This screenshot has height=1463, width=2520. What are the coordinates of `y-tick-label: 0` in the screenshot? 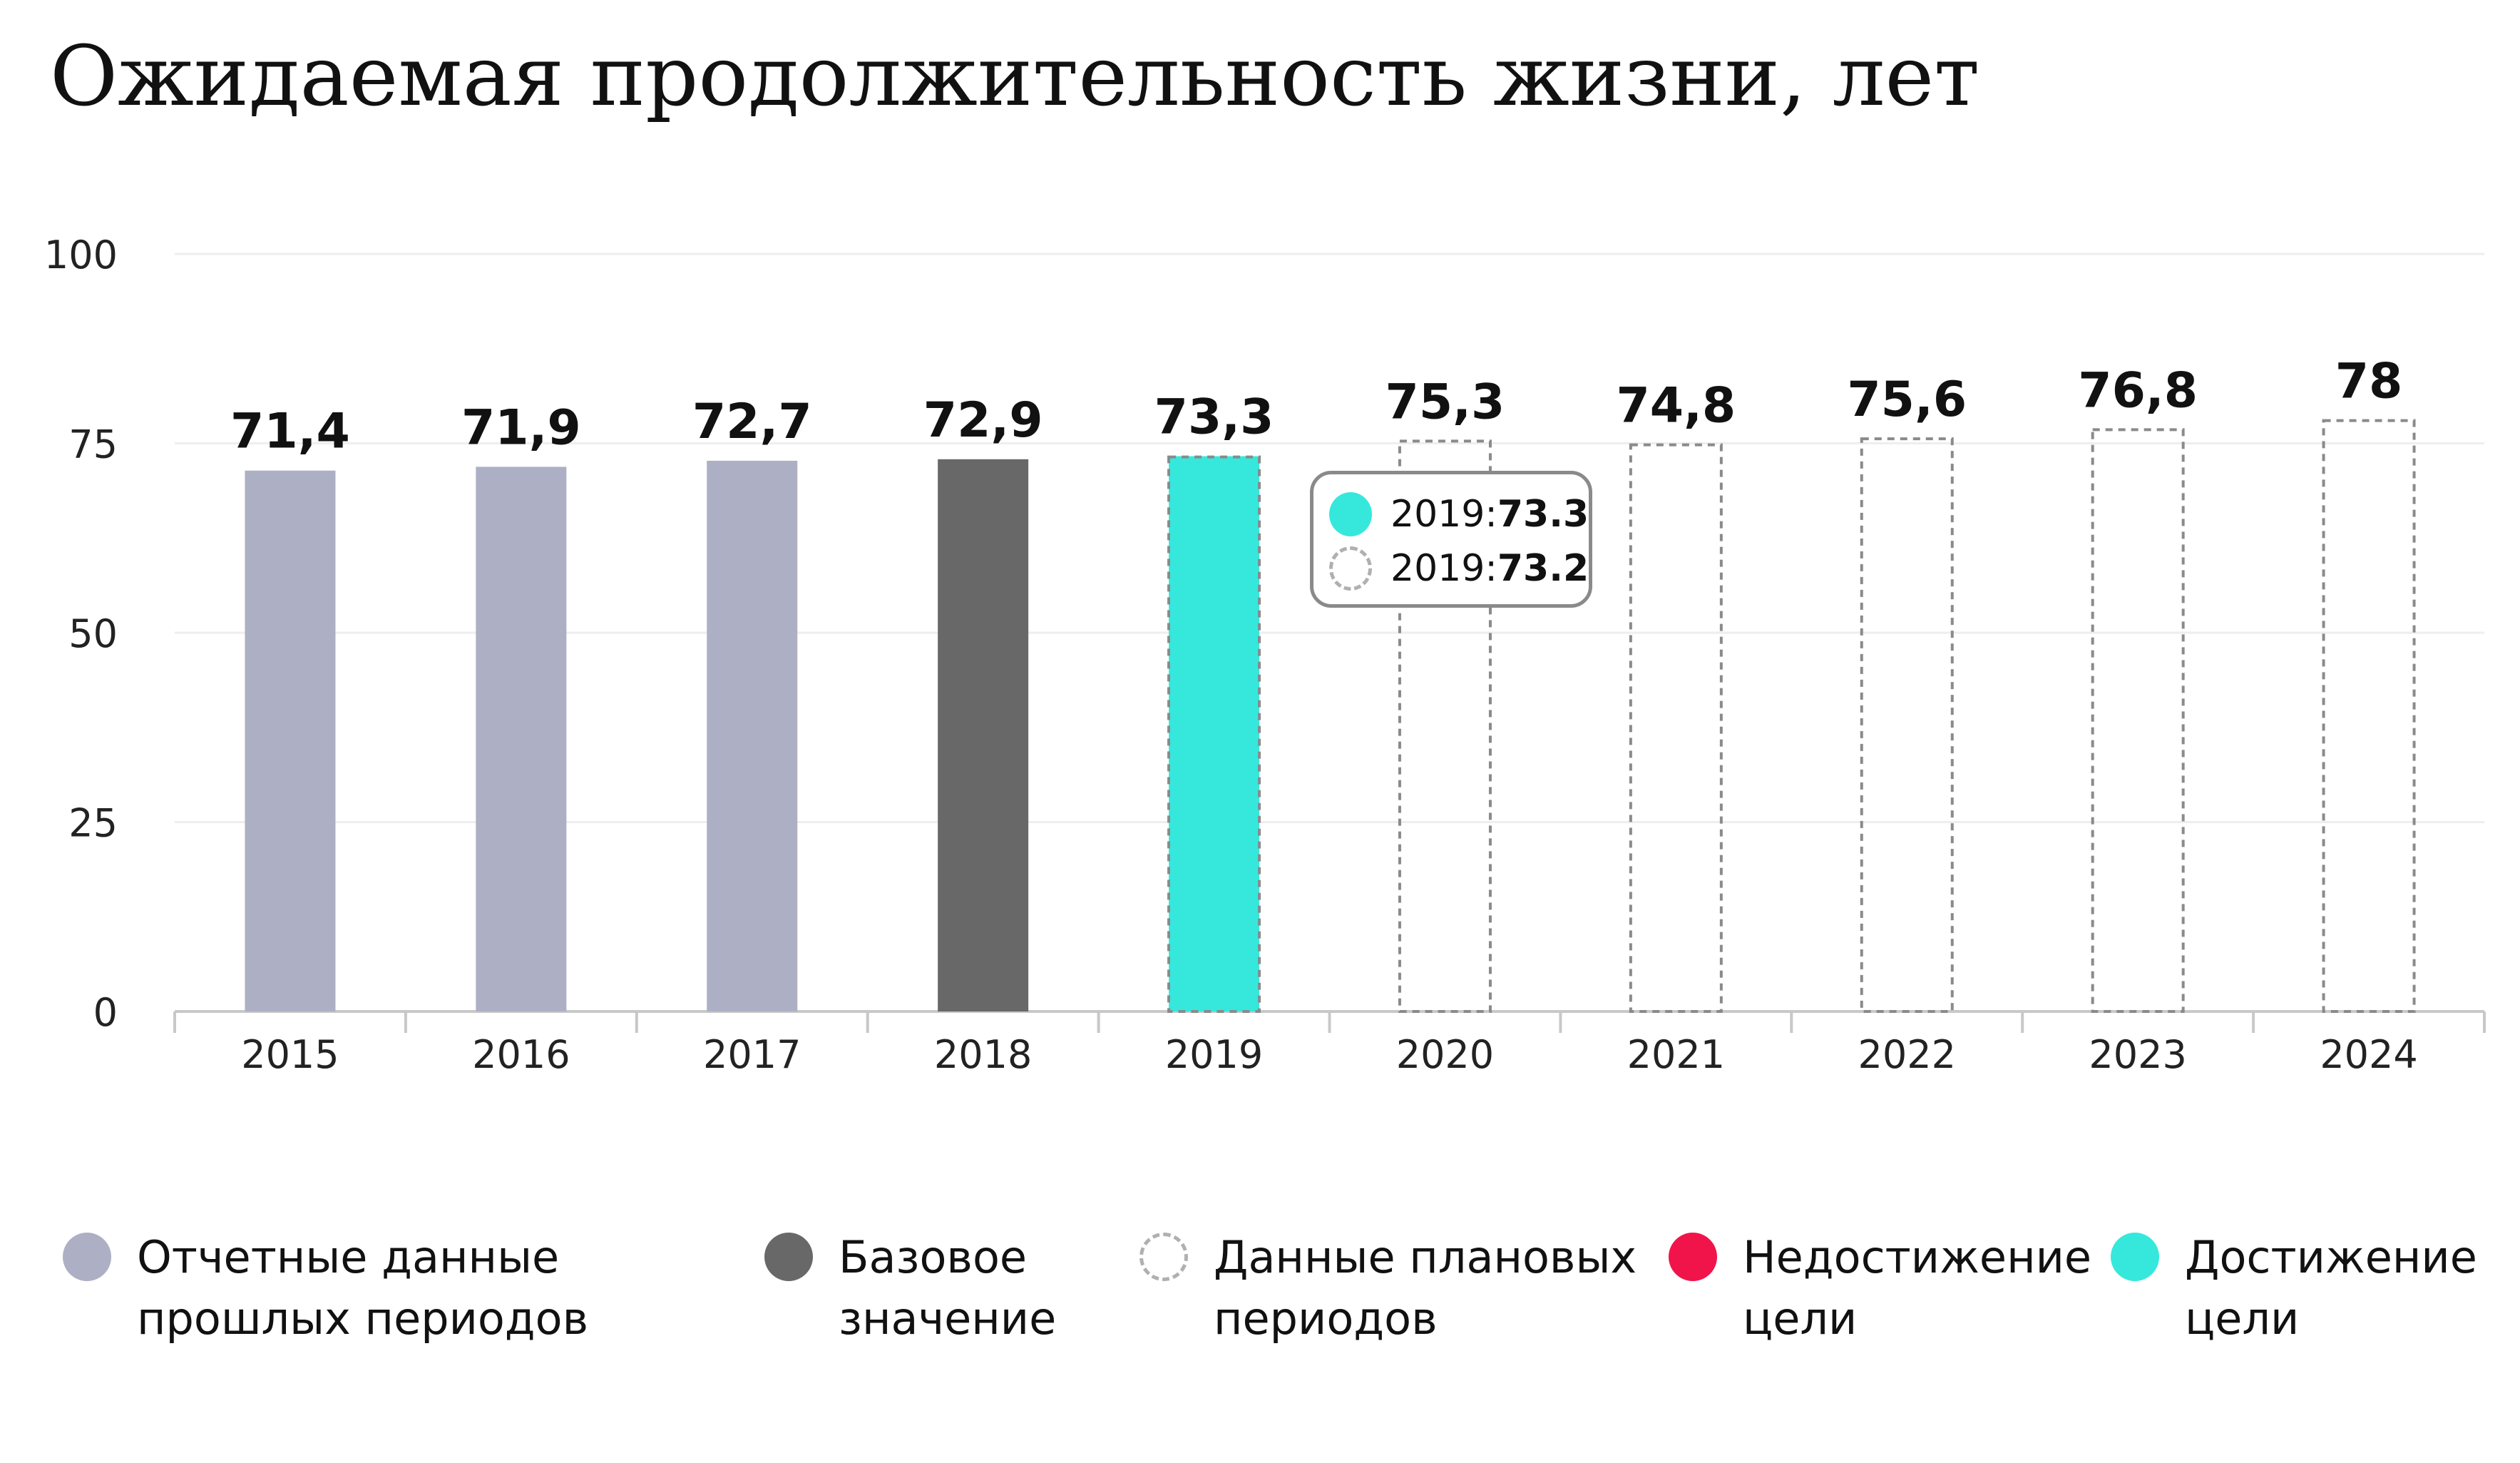 It's located at (105, 1012).